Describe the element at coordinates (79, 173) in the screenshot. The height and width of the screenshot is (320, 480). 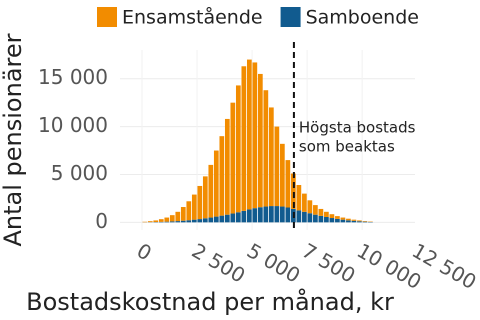
I see `y-tick-label: 5 000` at that location.